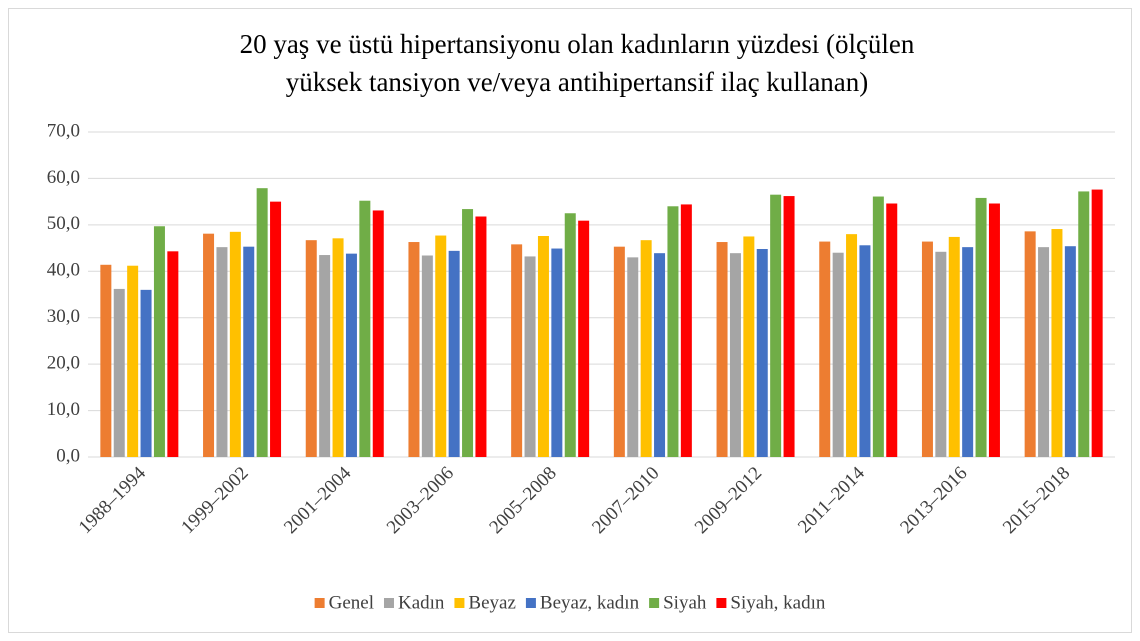 This screenshot has width=1140, height=641. Describe the element at coordinates (421, 602) in the screenshot. I see `legend-label: Kadın` at that location.